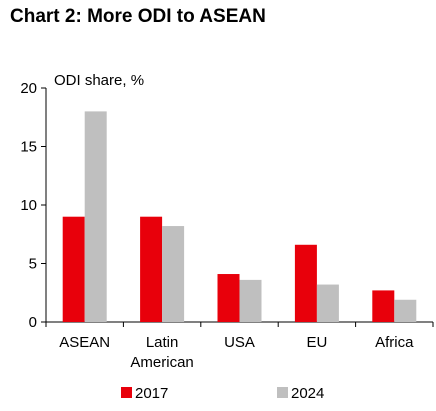 Image resolution: width=436 pixels, height=411 pixels. Describe the element at coordinates (28, 88) in the screenshot. I see `y-tick-label: 20` at that location.